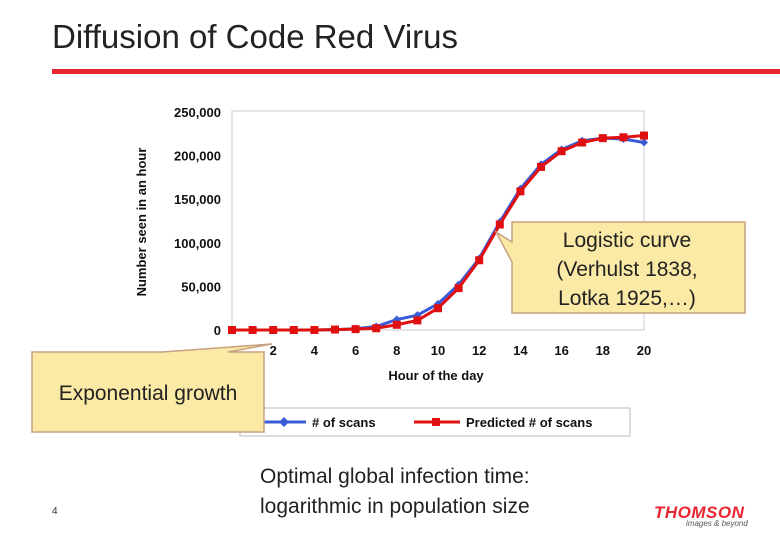 Image resolution: width=780 pixels, height=540 pixels. What do you see at coordinates (436, 375) in the screenshot?
I see `x-axis-title: Hour of the day` at bounding box center [436, 375].